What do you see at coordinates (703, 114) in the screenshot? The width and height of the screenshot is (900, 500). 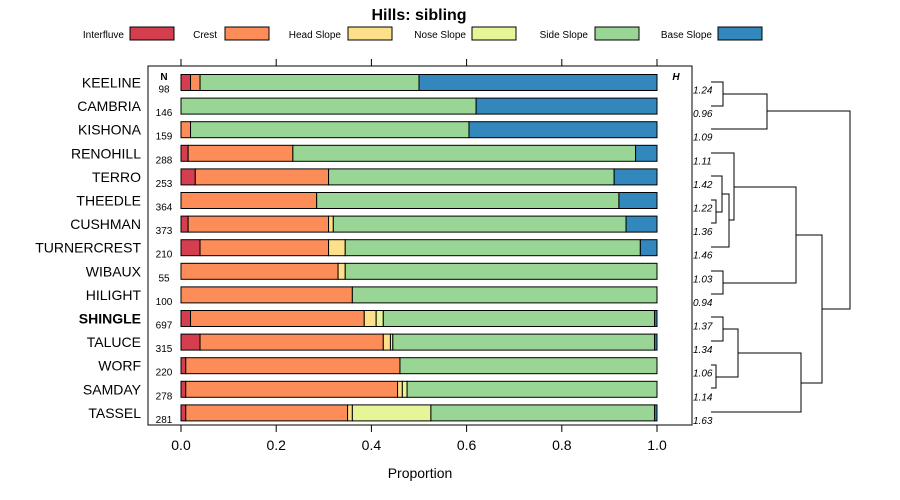 I see `h-value: 0.96` at bounding box center [703, 114].